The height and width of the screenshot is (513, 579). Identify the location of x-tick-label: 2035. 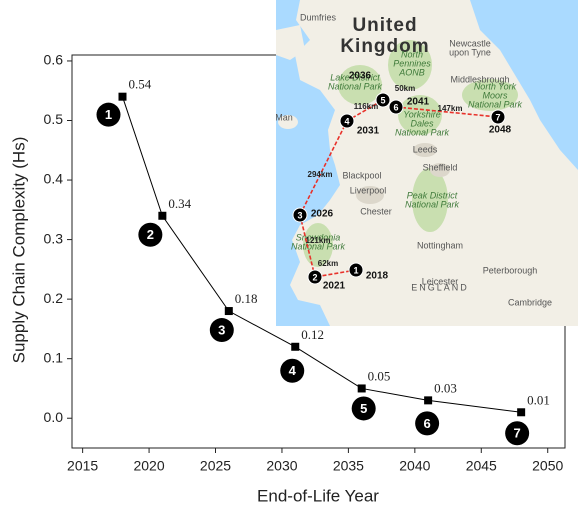
(348, 466).